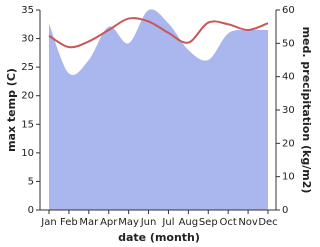 The width and height of the screenshot is (320, 247). I want to click on y-tick-label: 30, so click(27, 39).